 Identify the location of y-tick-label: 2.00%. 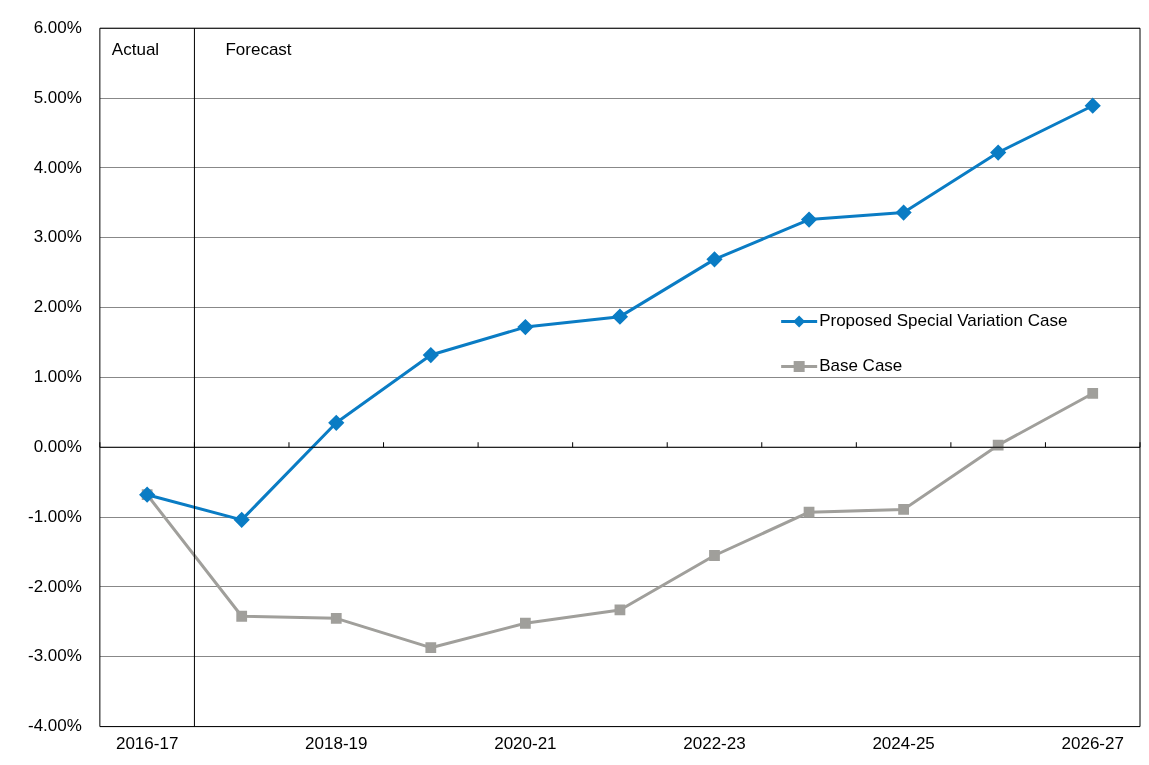
(57, 307).